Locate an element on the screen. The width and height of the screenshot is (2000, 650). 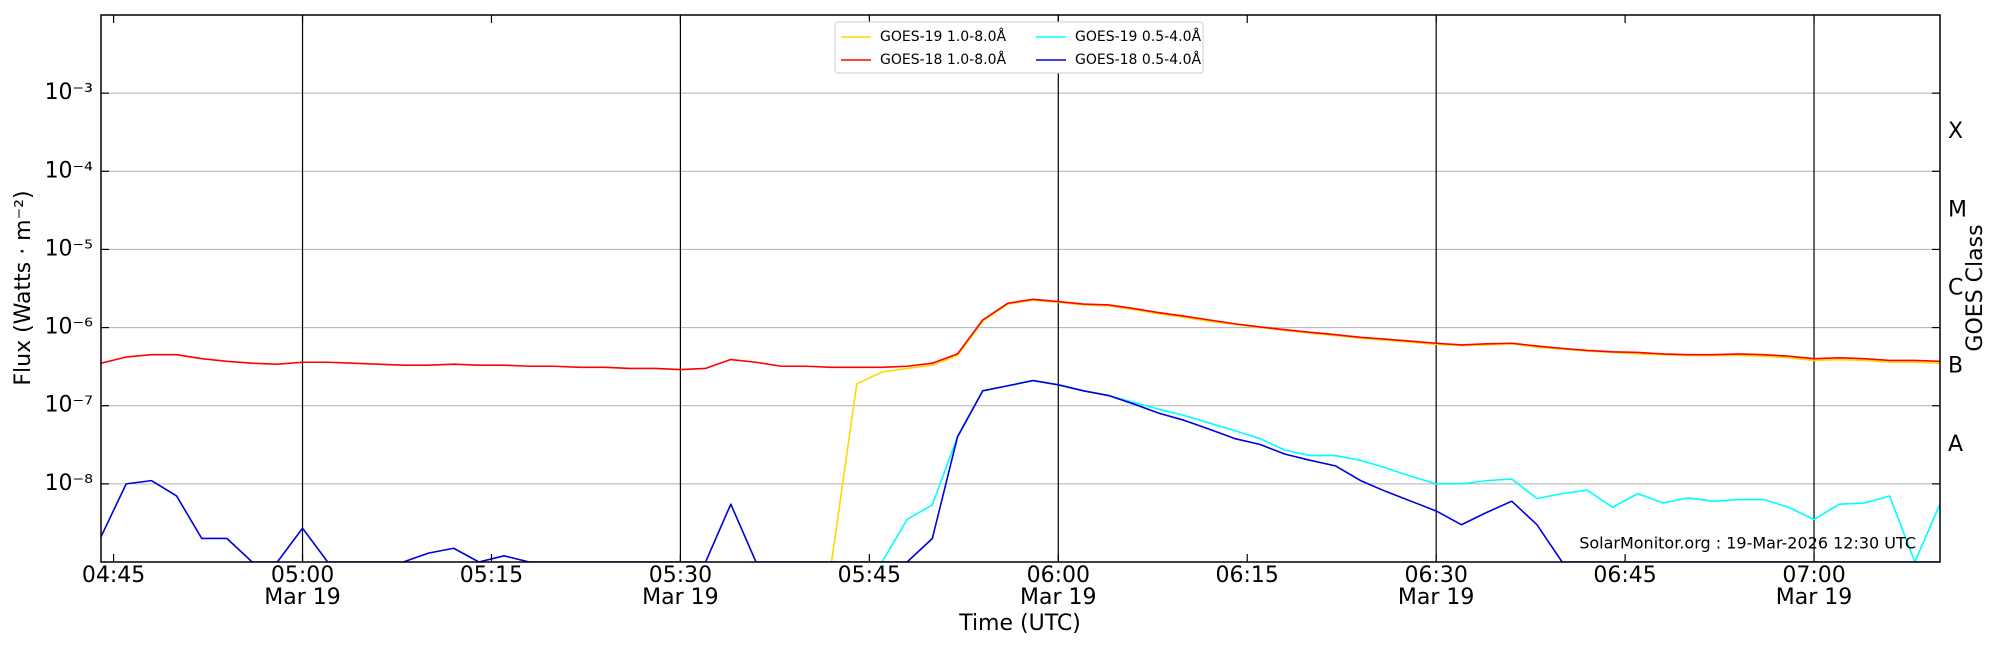
y-tick-label: 10⁻⁵ is located at coordinates (69, 248).